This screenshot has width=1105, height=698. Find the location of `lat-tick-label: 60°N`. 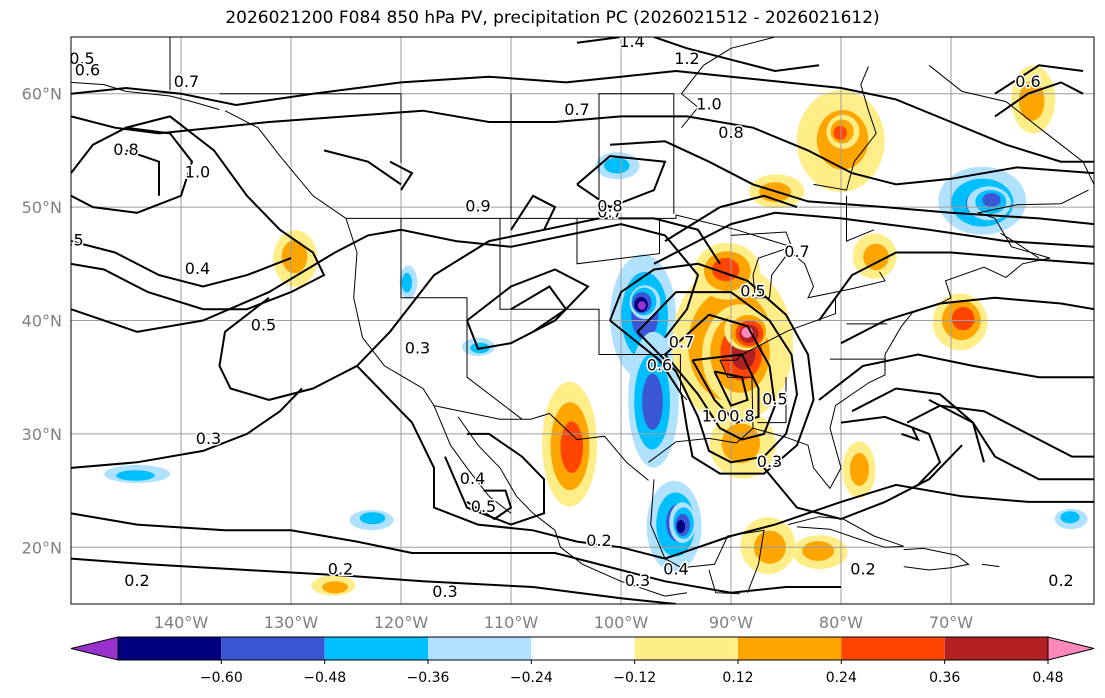

lat-tick-label: 60°N is located at coordinates (42, 94).